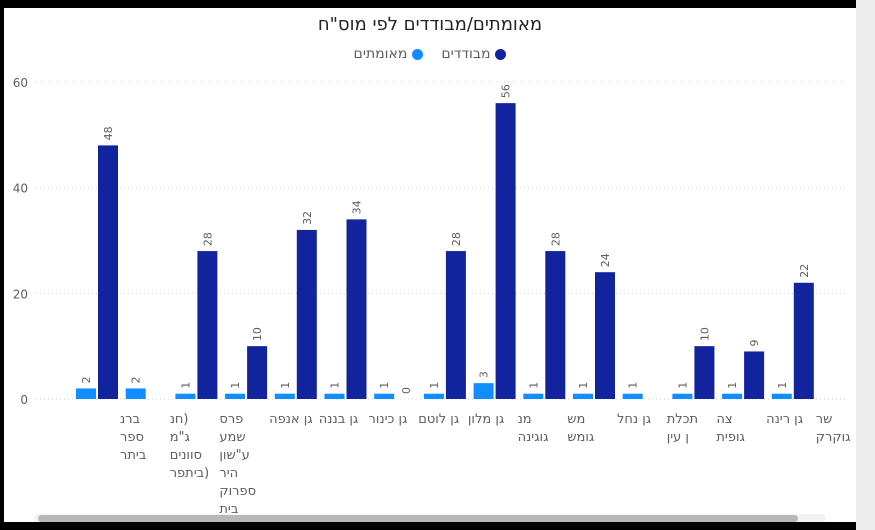 The image size is (875, 530). I want to click on x-tick-label: ן עין, so click(678, 437).